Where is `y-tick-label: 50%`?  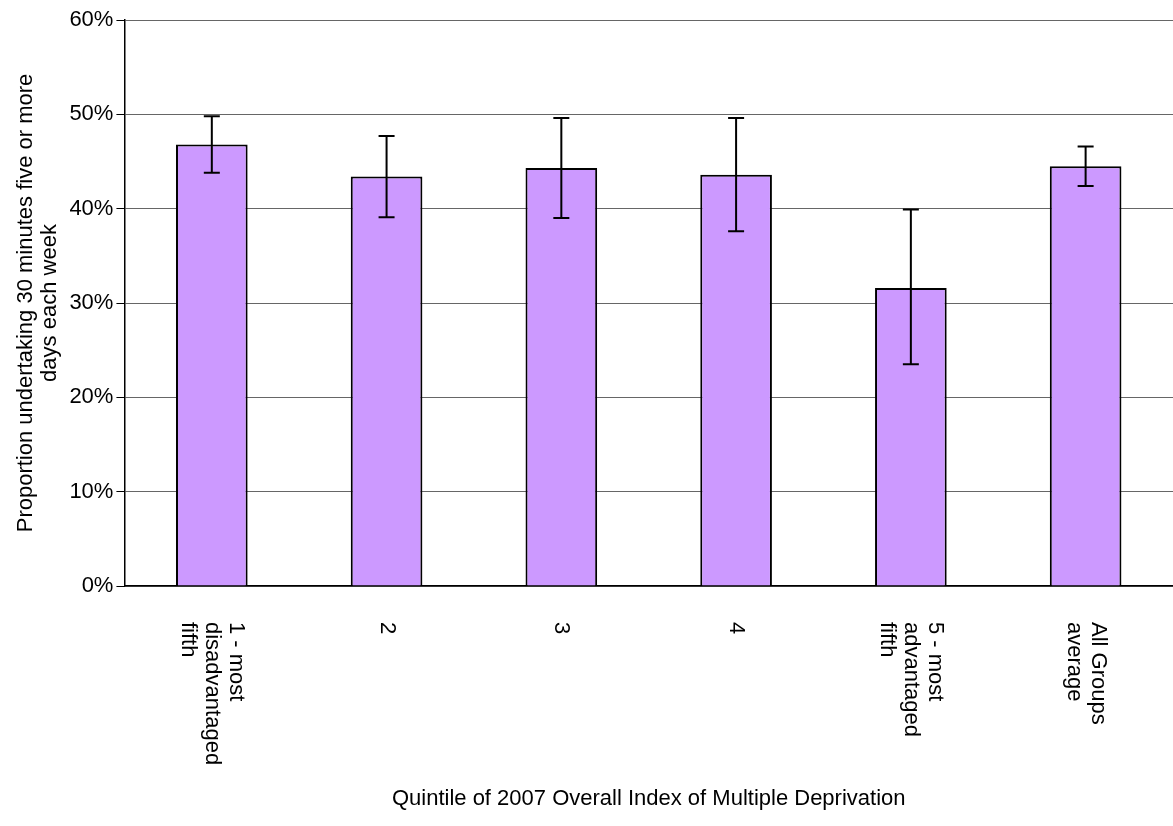 y-tick-label: 50% is located at coordinates (91, 113).